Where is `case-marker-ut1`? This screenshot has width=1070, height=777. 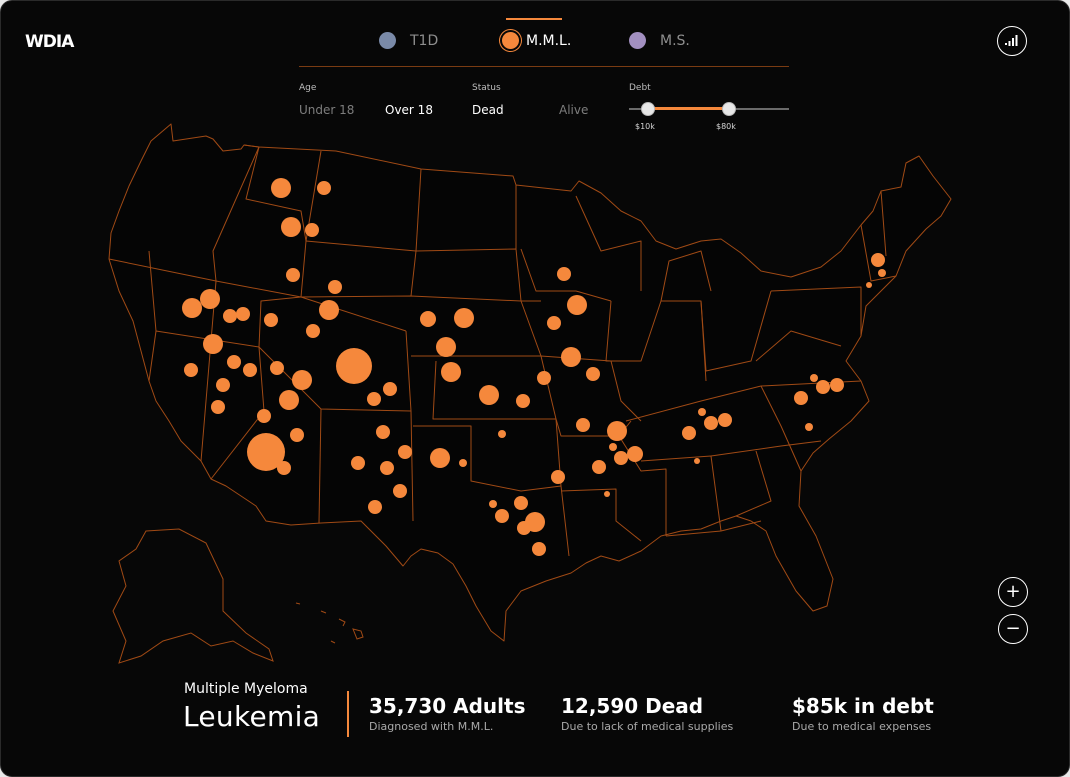
case-marker-ut1 is located at coordinates (313, 331).